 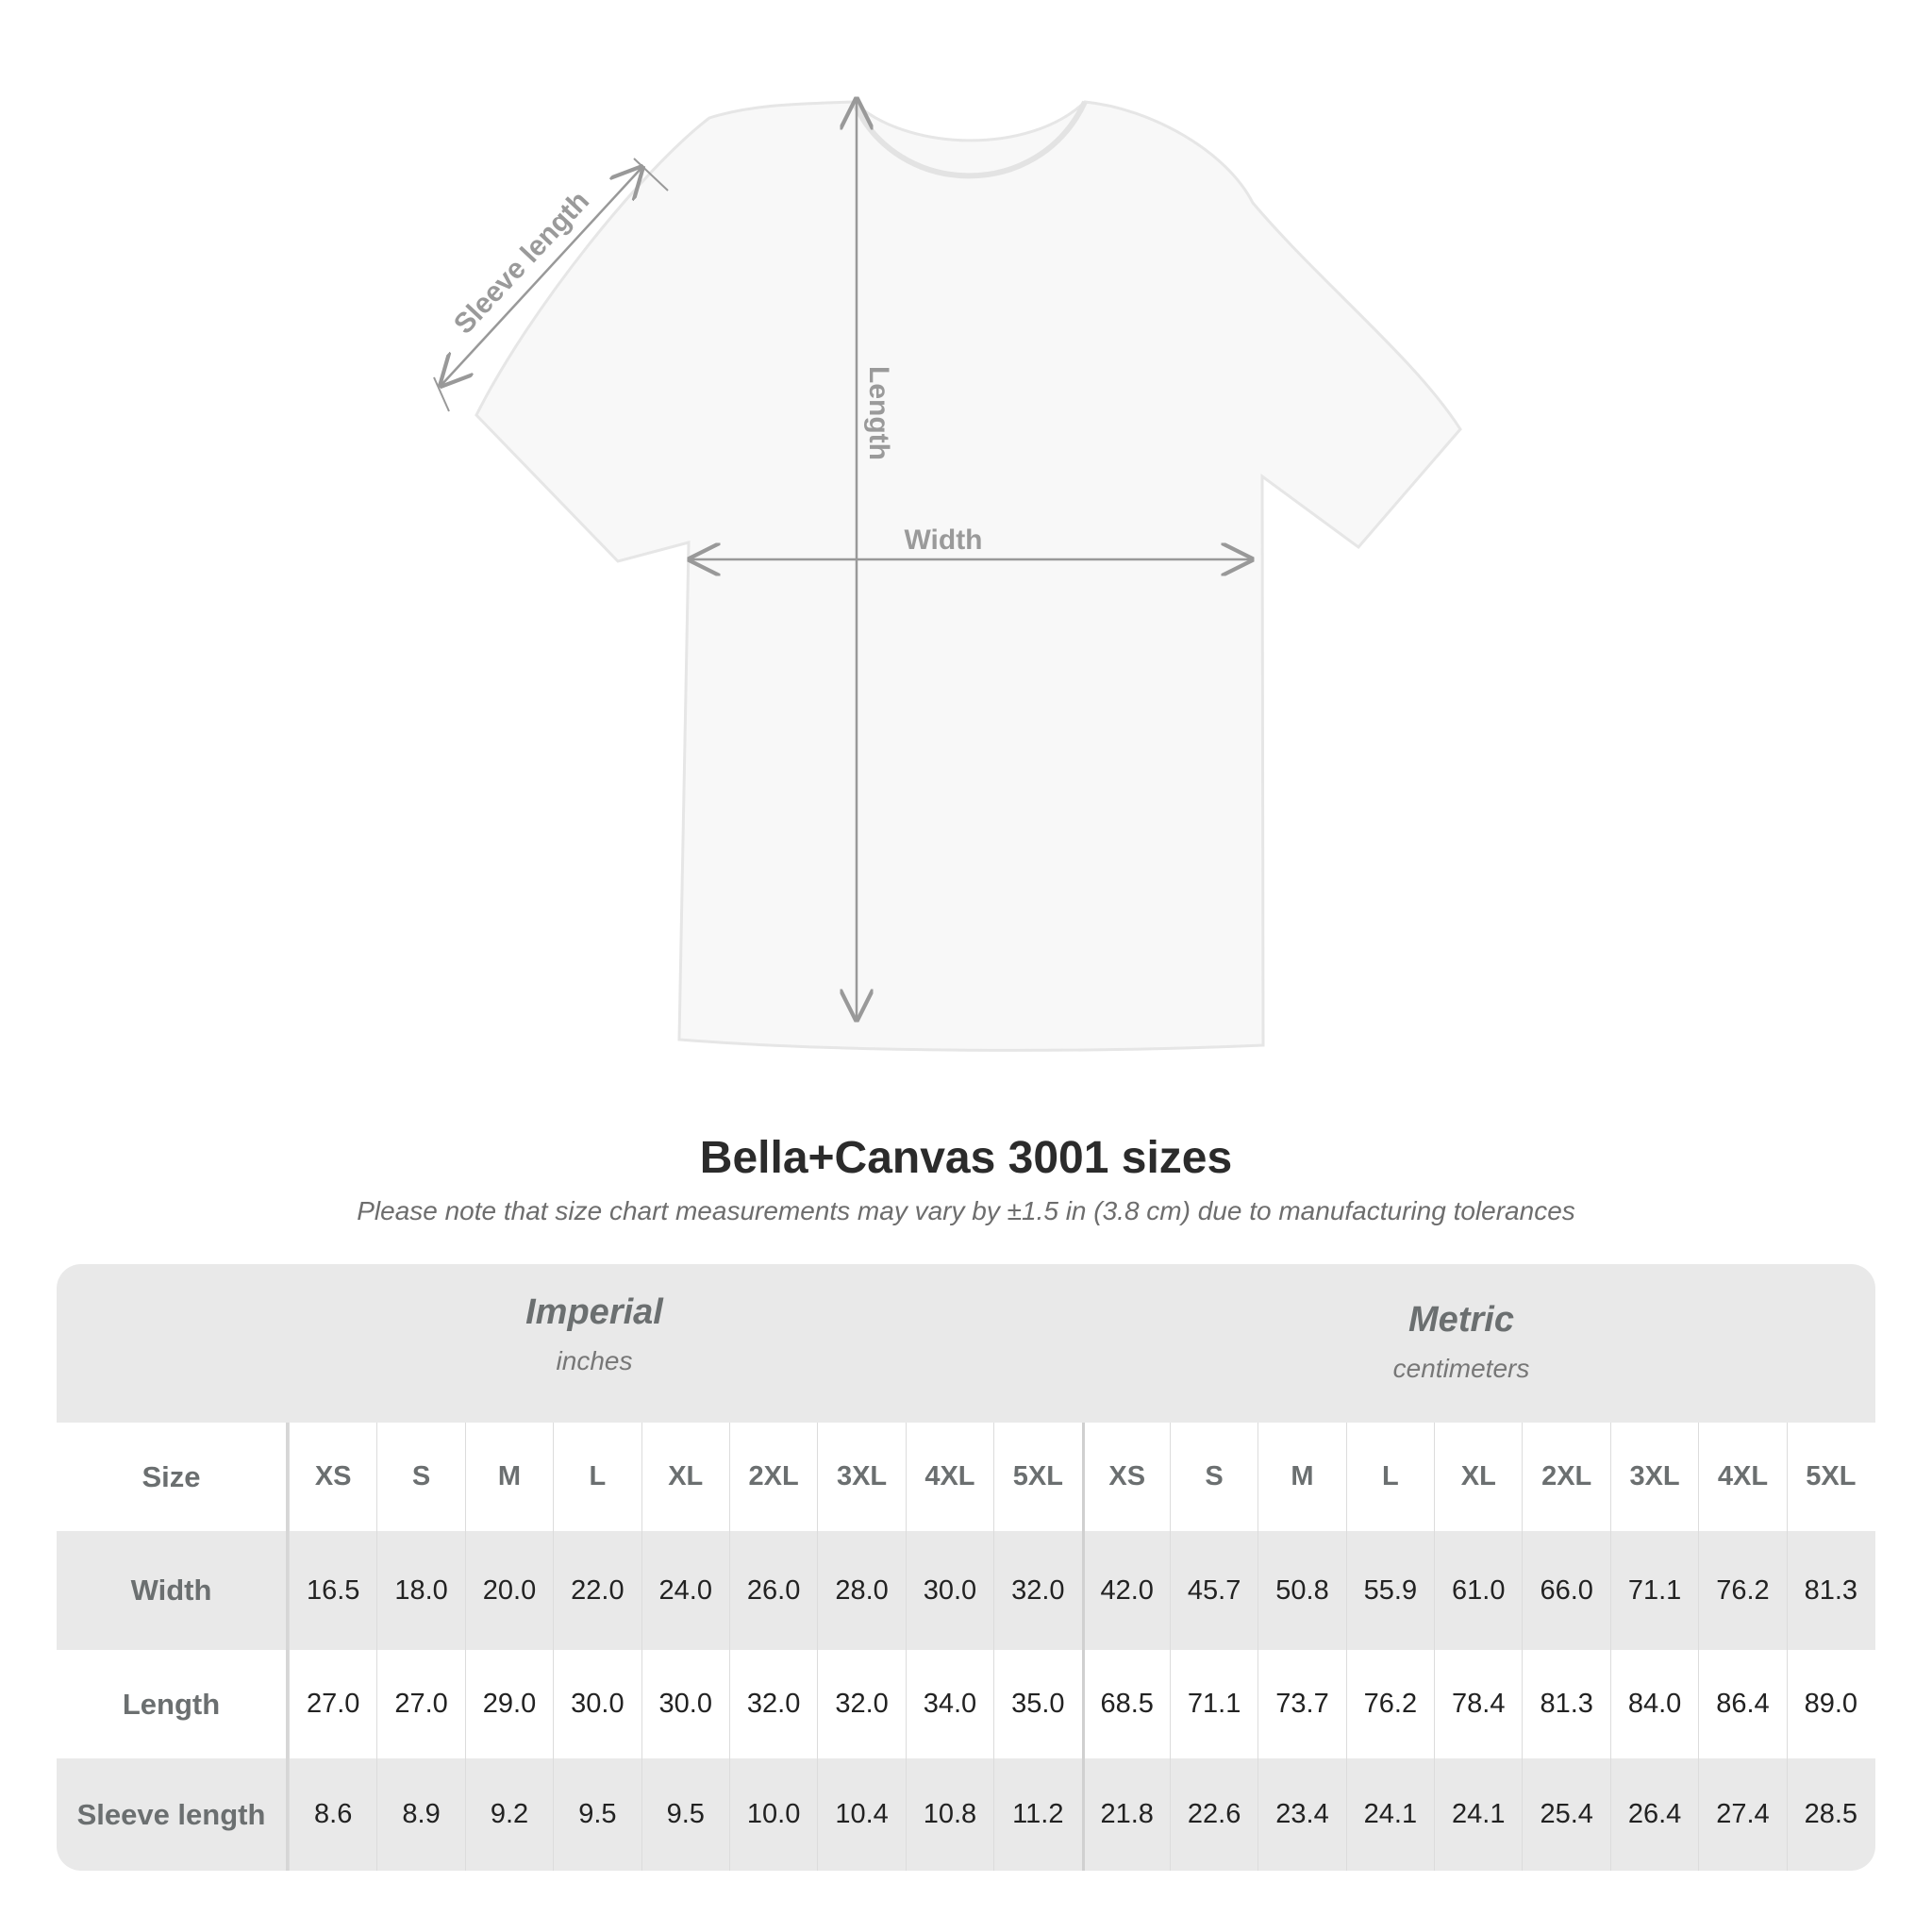 What do you see at coordinates (685, 1477) in the screenshot?
I see `imperial-size-header: XL` at bounding box center [685, 1477].